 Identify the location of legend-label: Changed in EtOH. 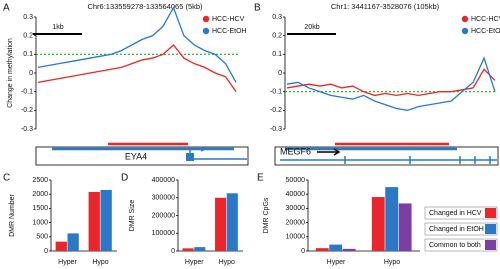
(456, 229).